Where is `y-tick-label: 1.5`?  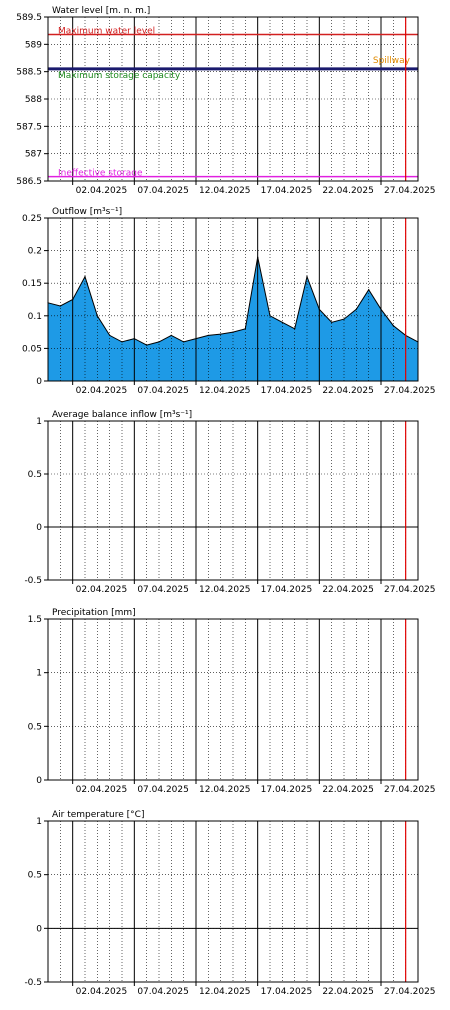
y-tick-label: 1.5 is located at coordinates (35, 620).